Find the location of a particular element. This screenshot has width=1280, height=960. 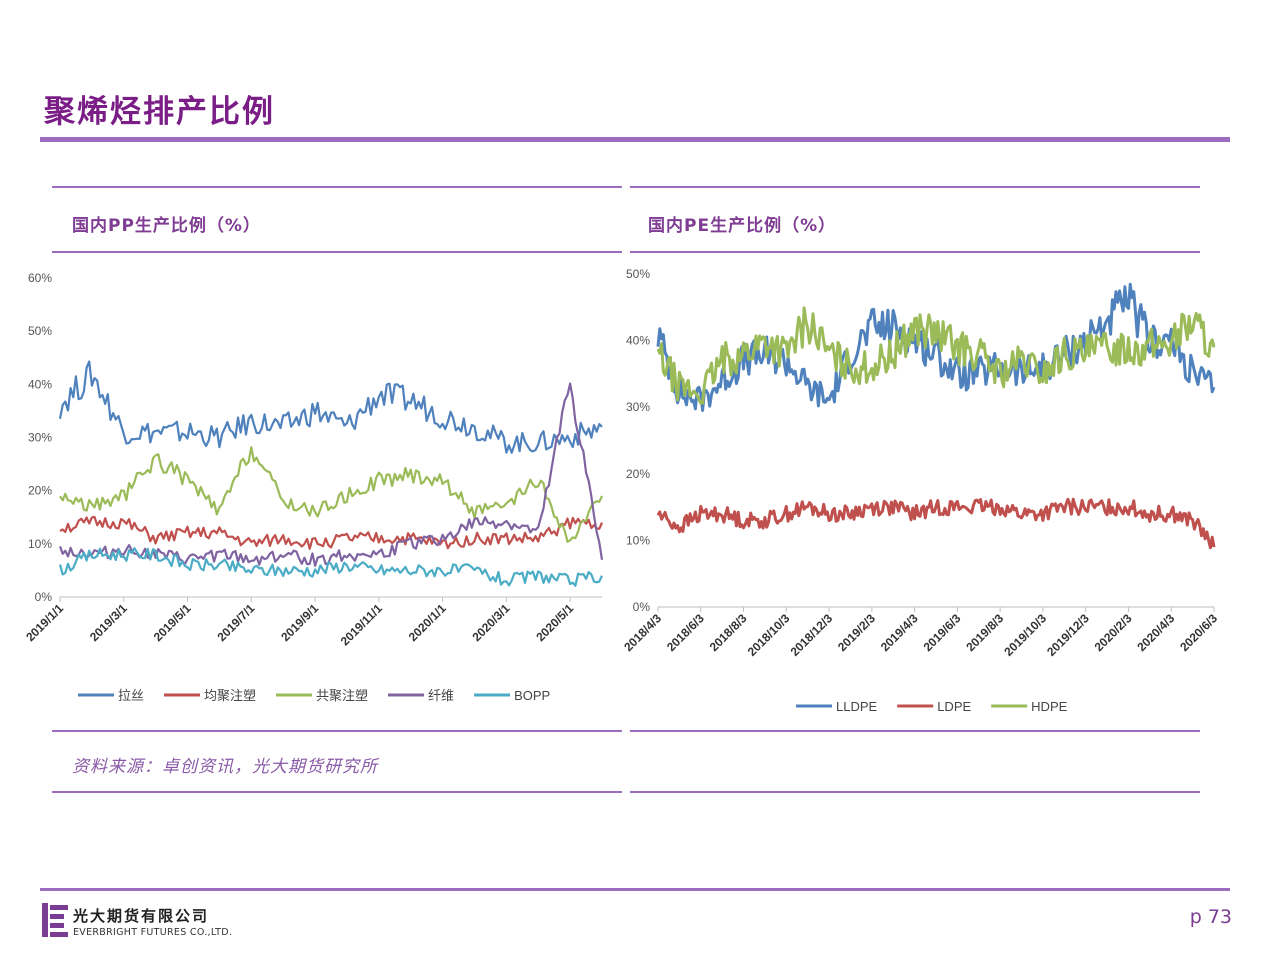

x-tick-label: 2019/10/3 is located at coordinates (1025, 635).